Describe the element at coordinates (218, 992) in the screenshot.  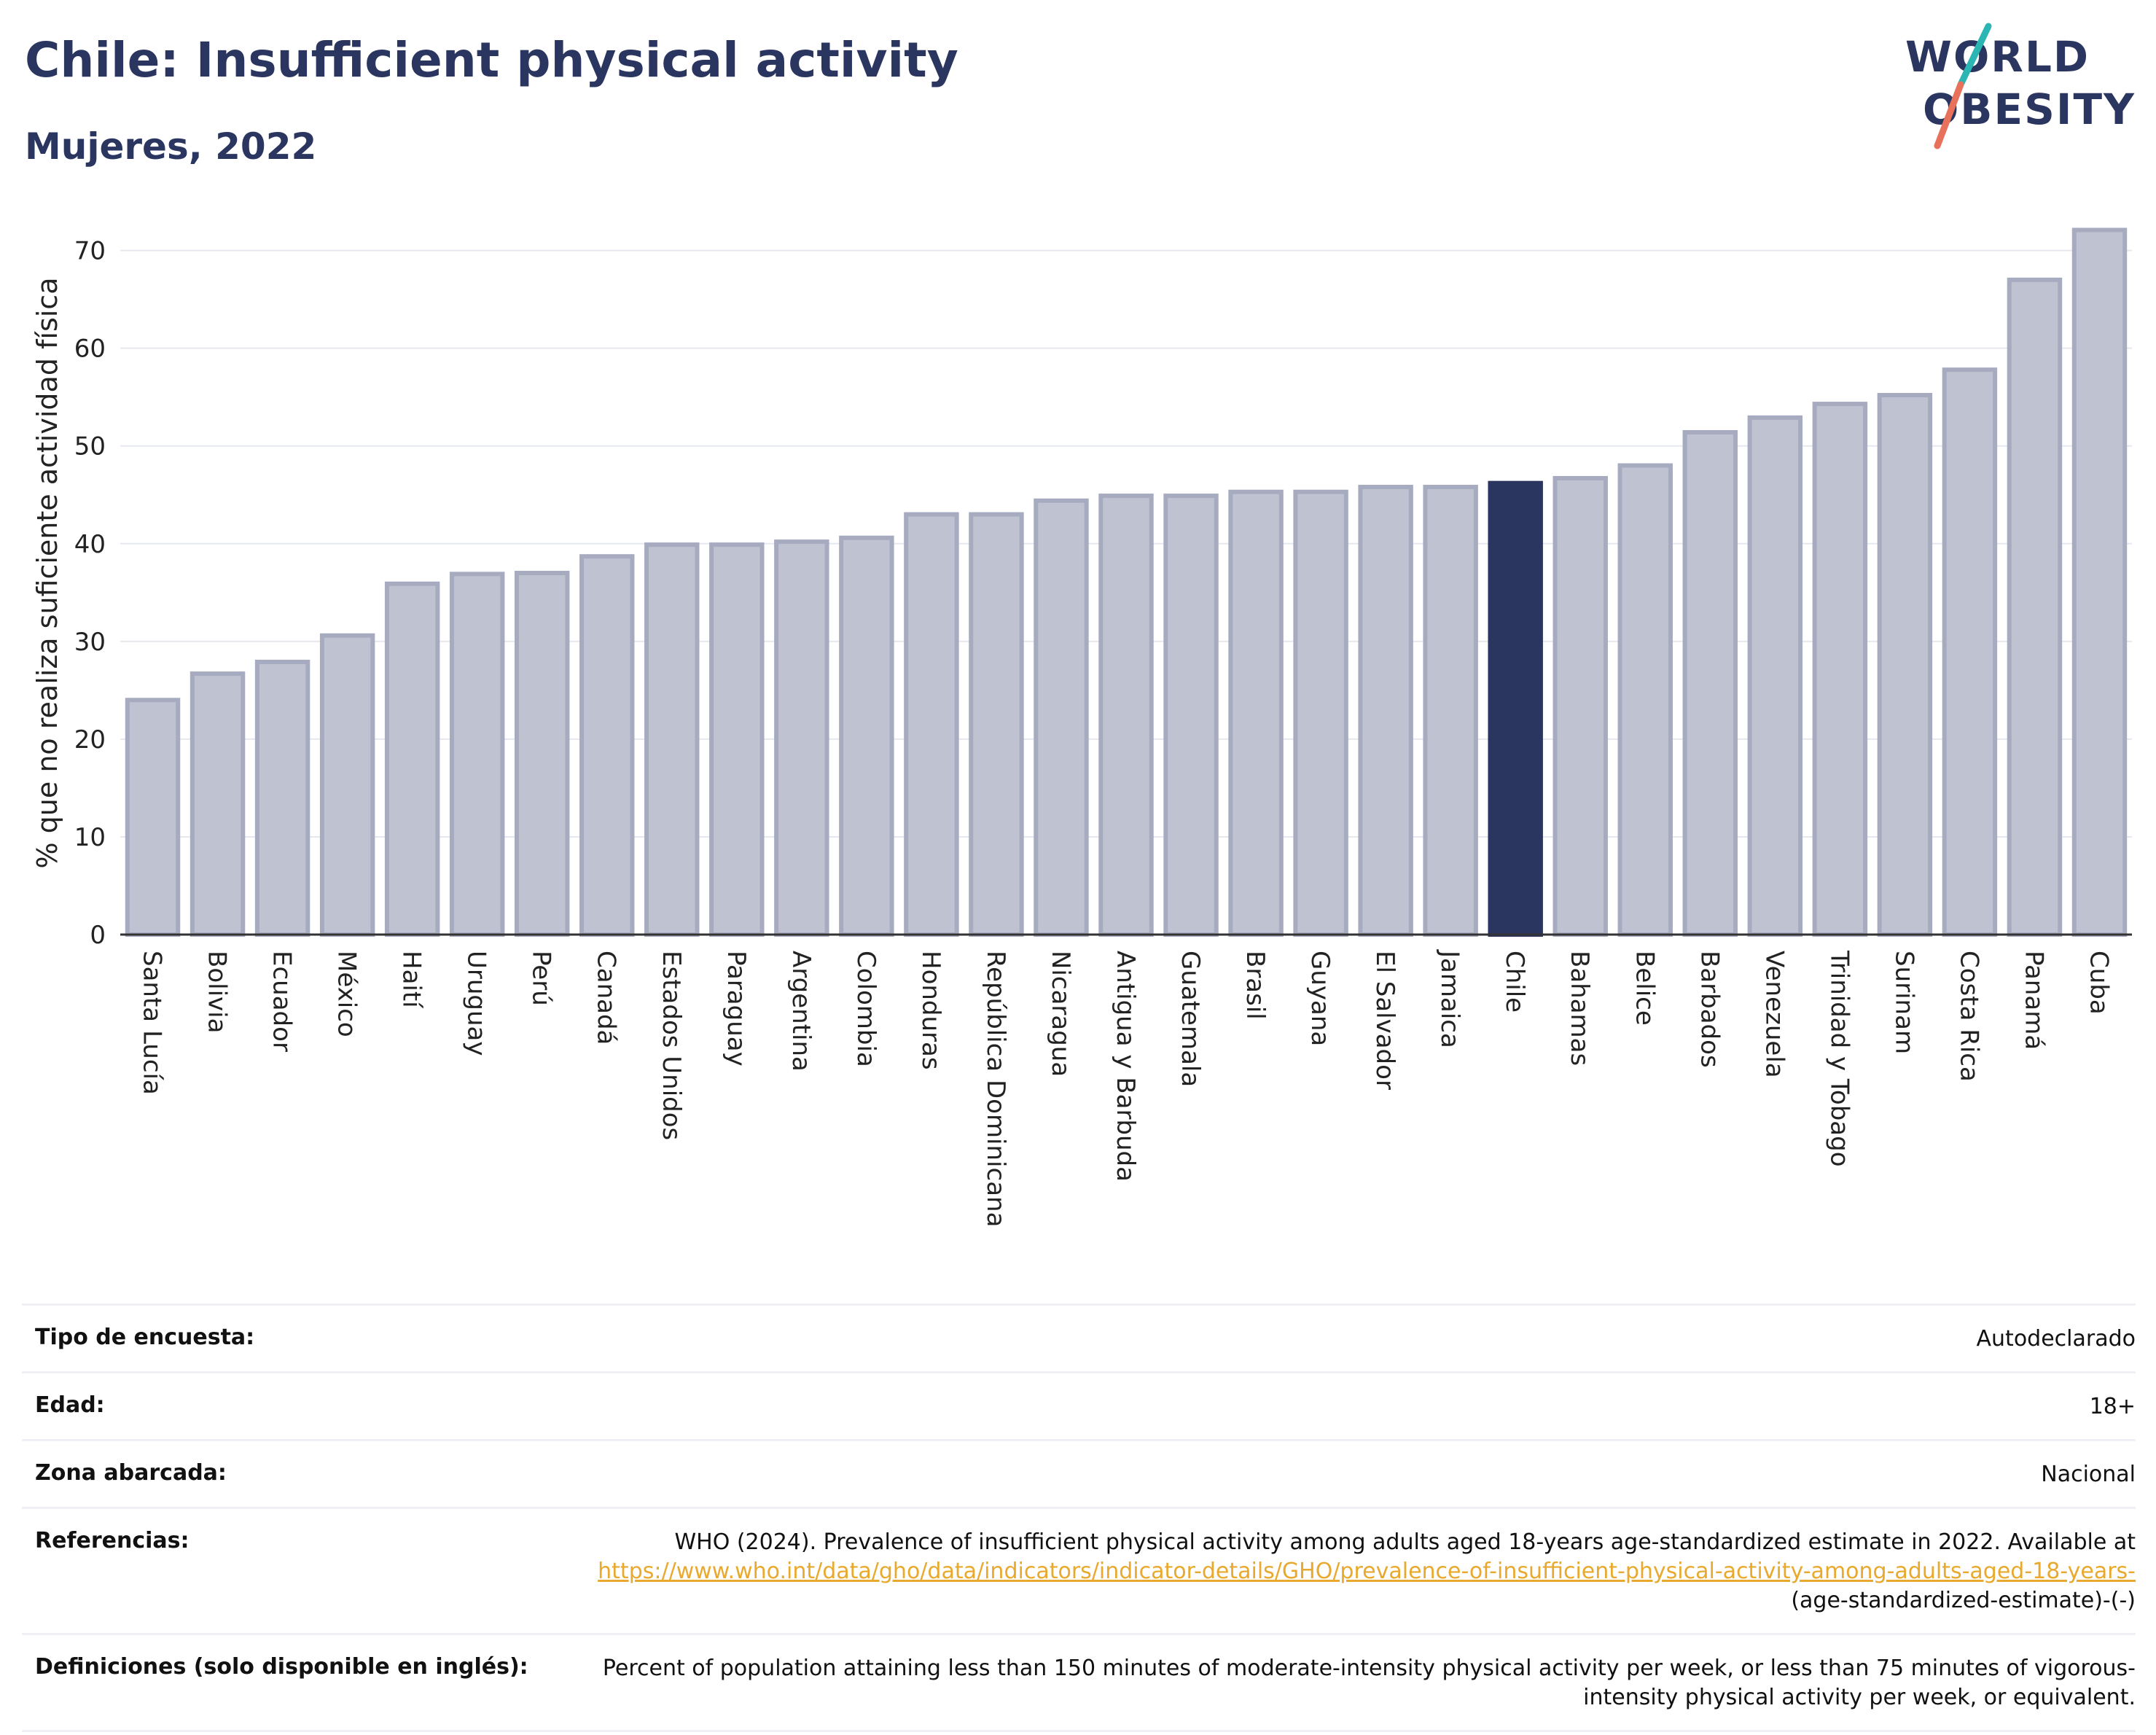
I see `x-tick-label: Bolivia` at that location.